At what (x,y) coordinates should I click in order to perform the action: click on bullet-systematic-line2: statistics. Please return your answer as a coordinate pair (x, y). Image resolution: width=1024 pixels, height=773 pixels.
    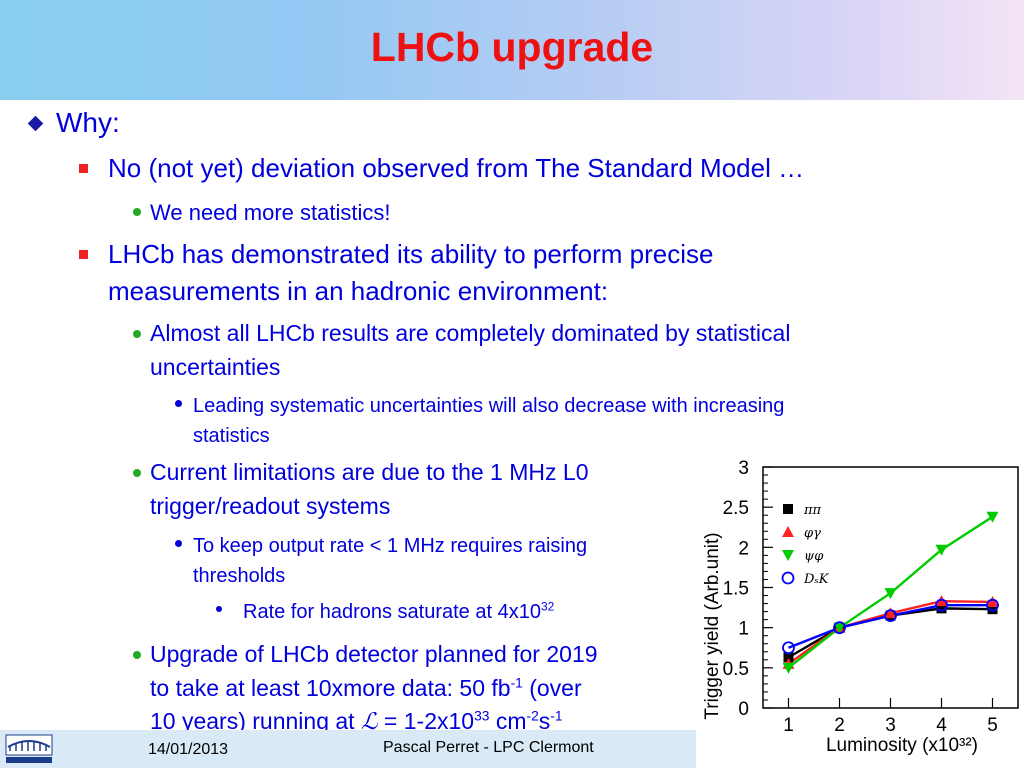
    Looking at the image, I should click on (231, 436).